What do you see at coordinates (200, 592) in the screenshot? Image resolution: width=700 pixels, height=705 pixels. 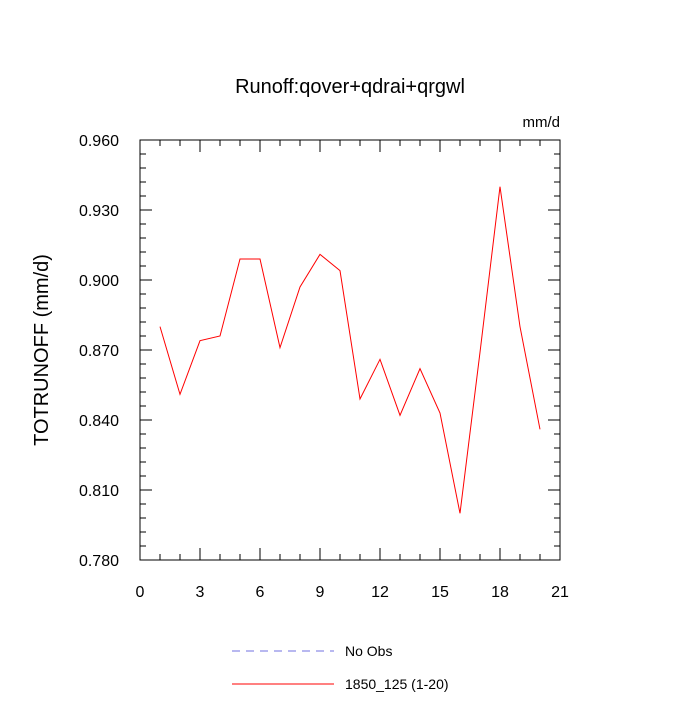 I see `x-tick-label: 3` at bounding box center [200, 592].